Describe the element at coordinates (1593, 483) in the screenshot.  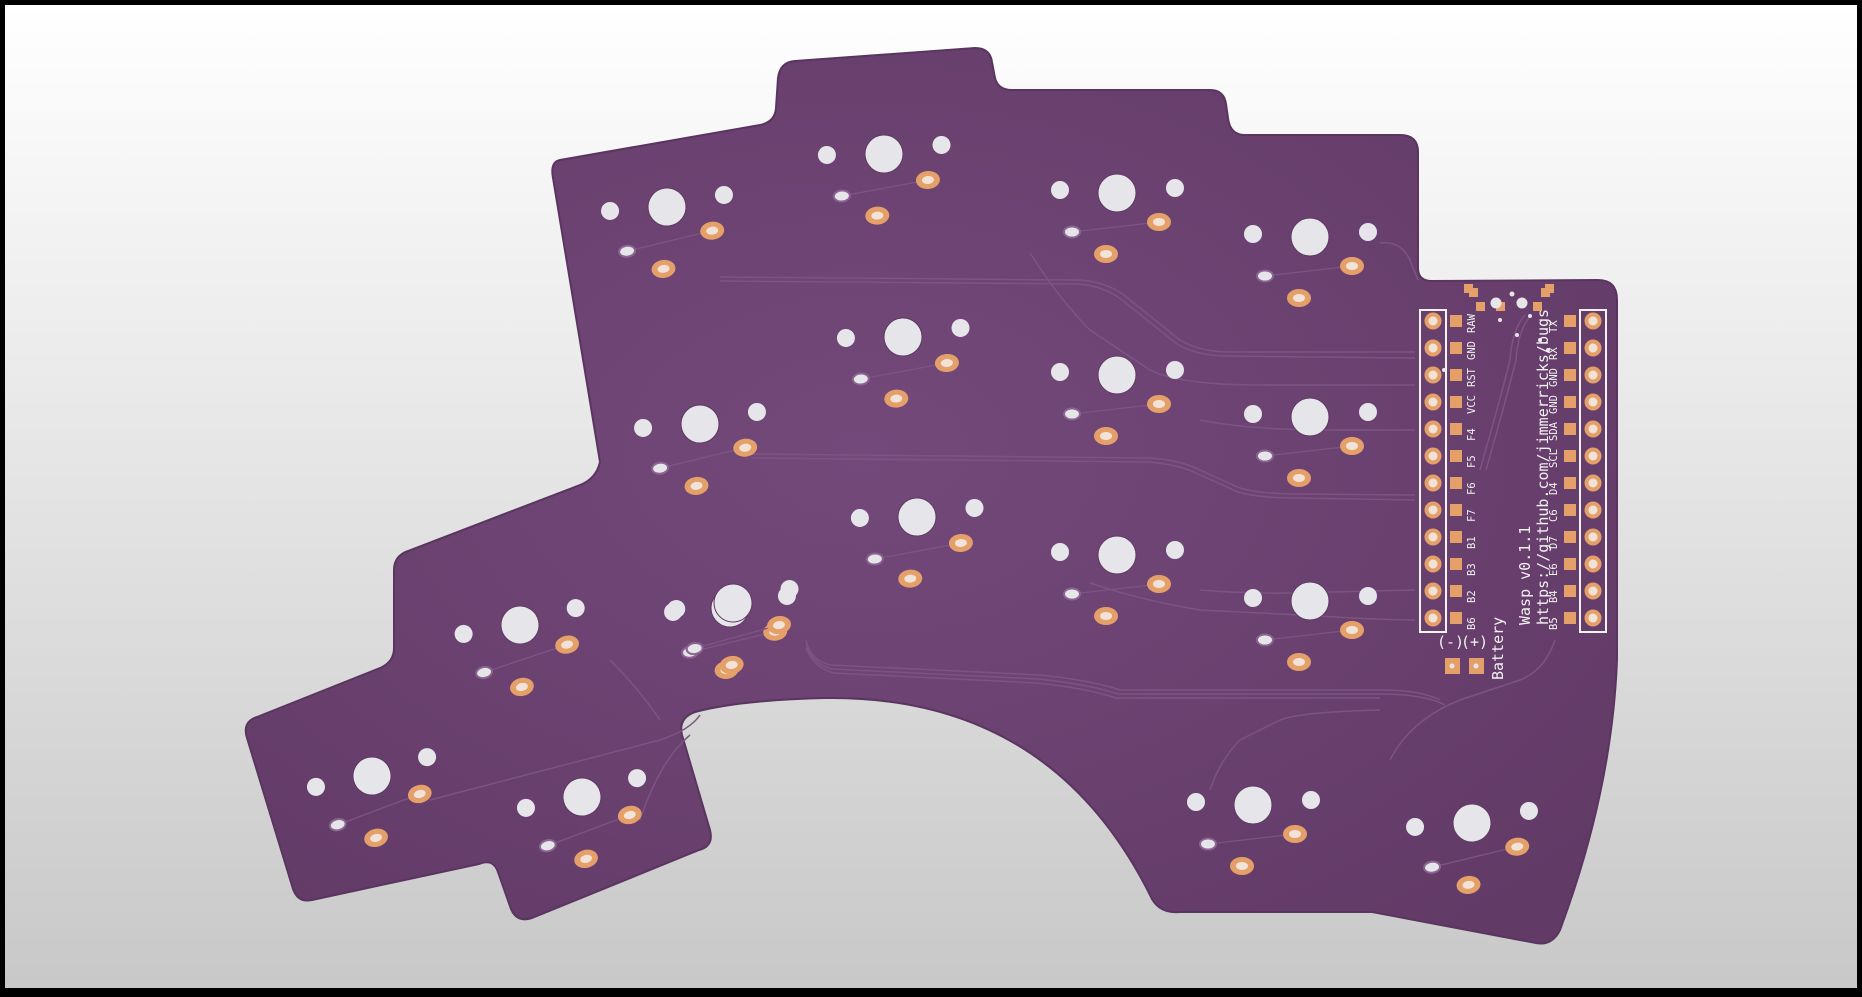
I see `mcu-right-pin-hole` at that location.